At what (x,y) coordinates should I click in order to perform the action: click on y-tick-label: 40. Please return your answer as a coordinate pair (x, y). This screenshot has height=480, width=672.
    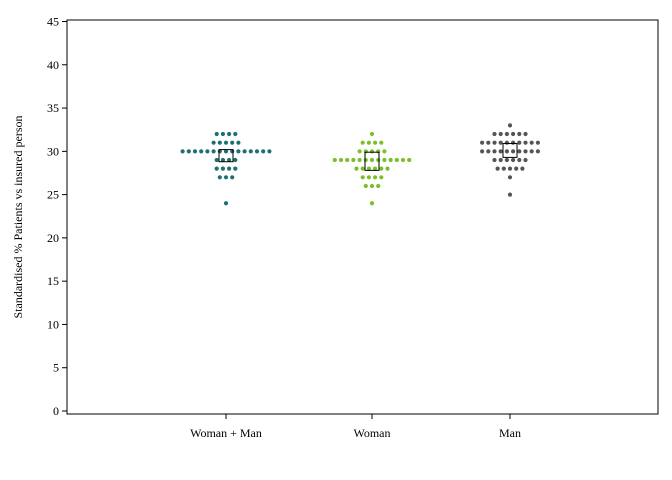
    Looking at the image, I should click on (53, 65).